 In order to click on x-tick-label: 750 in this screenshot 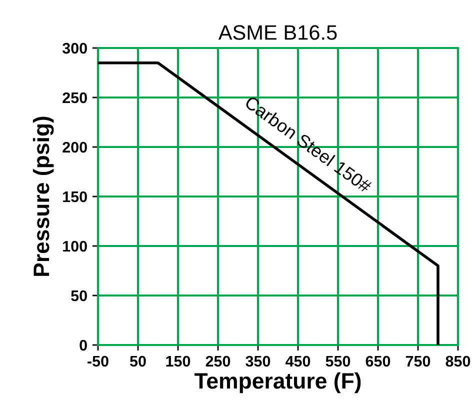, I will do `click(418, 361)`.